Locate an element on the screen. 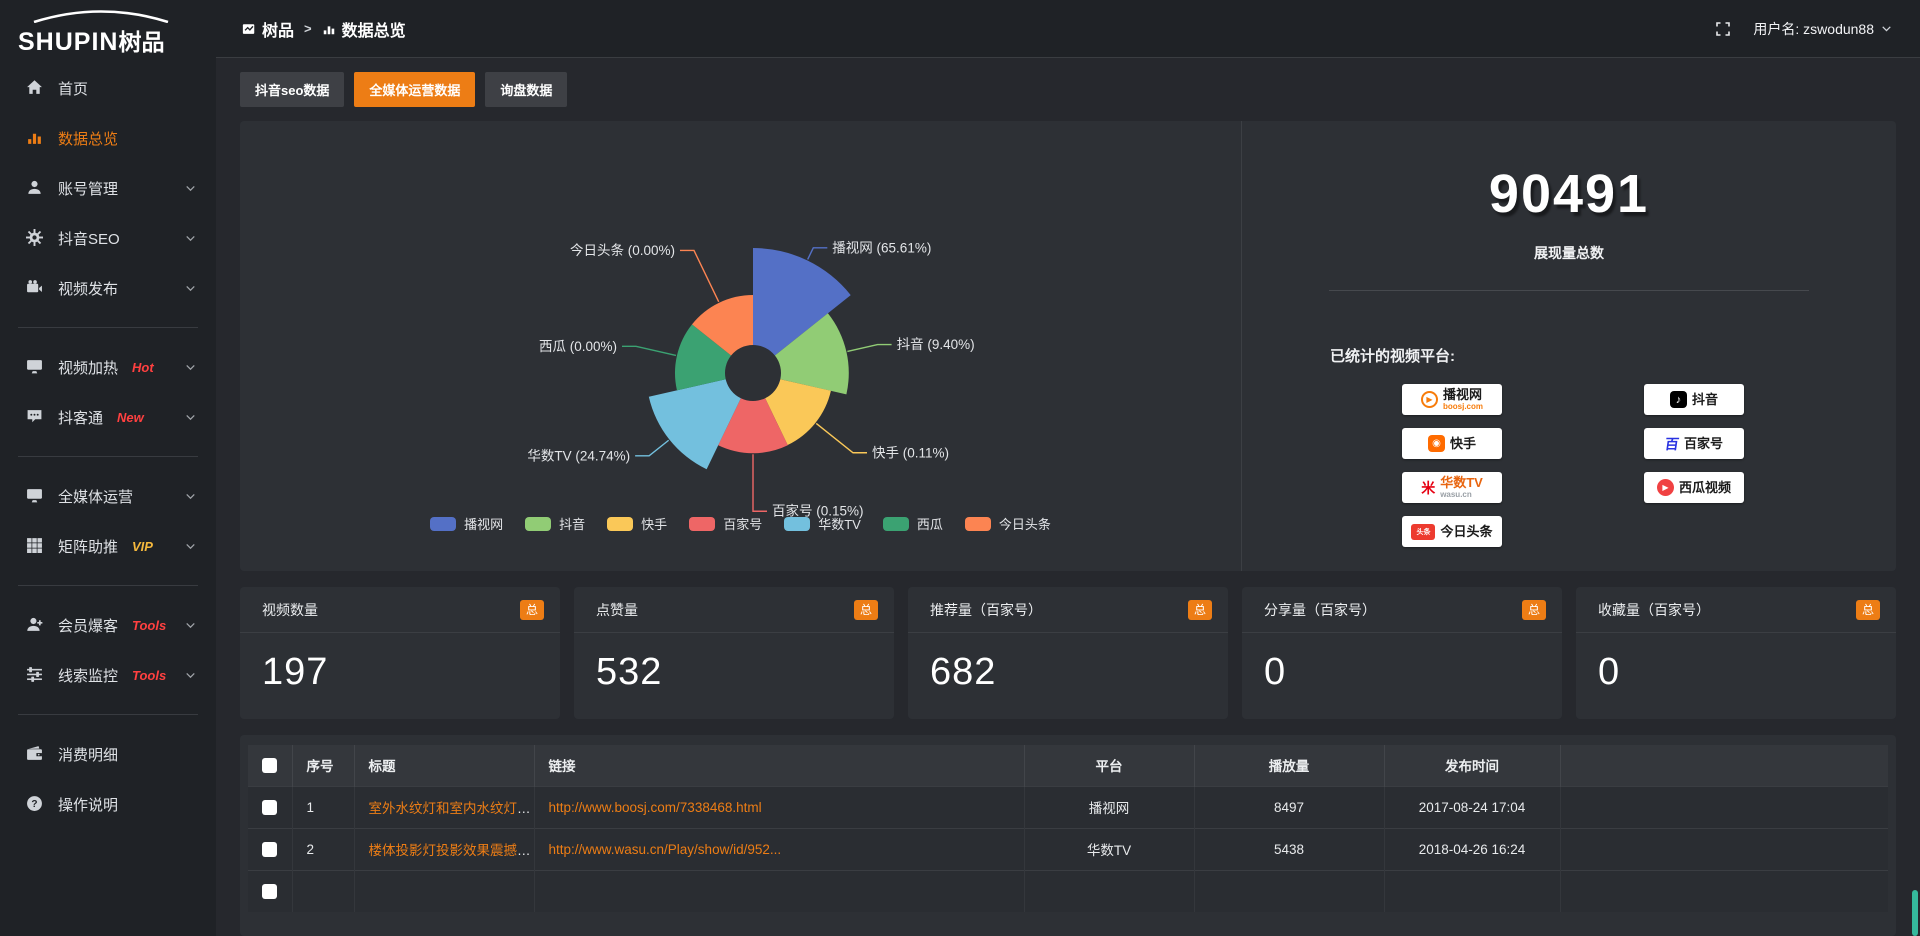 The image size is (1920, 936). table-row-partial is located at coordinates (1068, 891).